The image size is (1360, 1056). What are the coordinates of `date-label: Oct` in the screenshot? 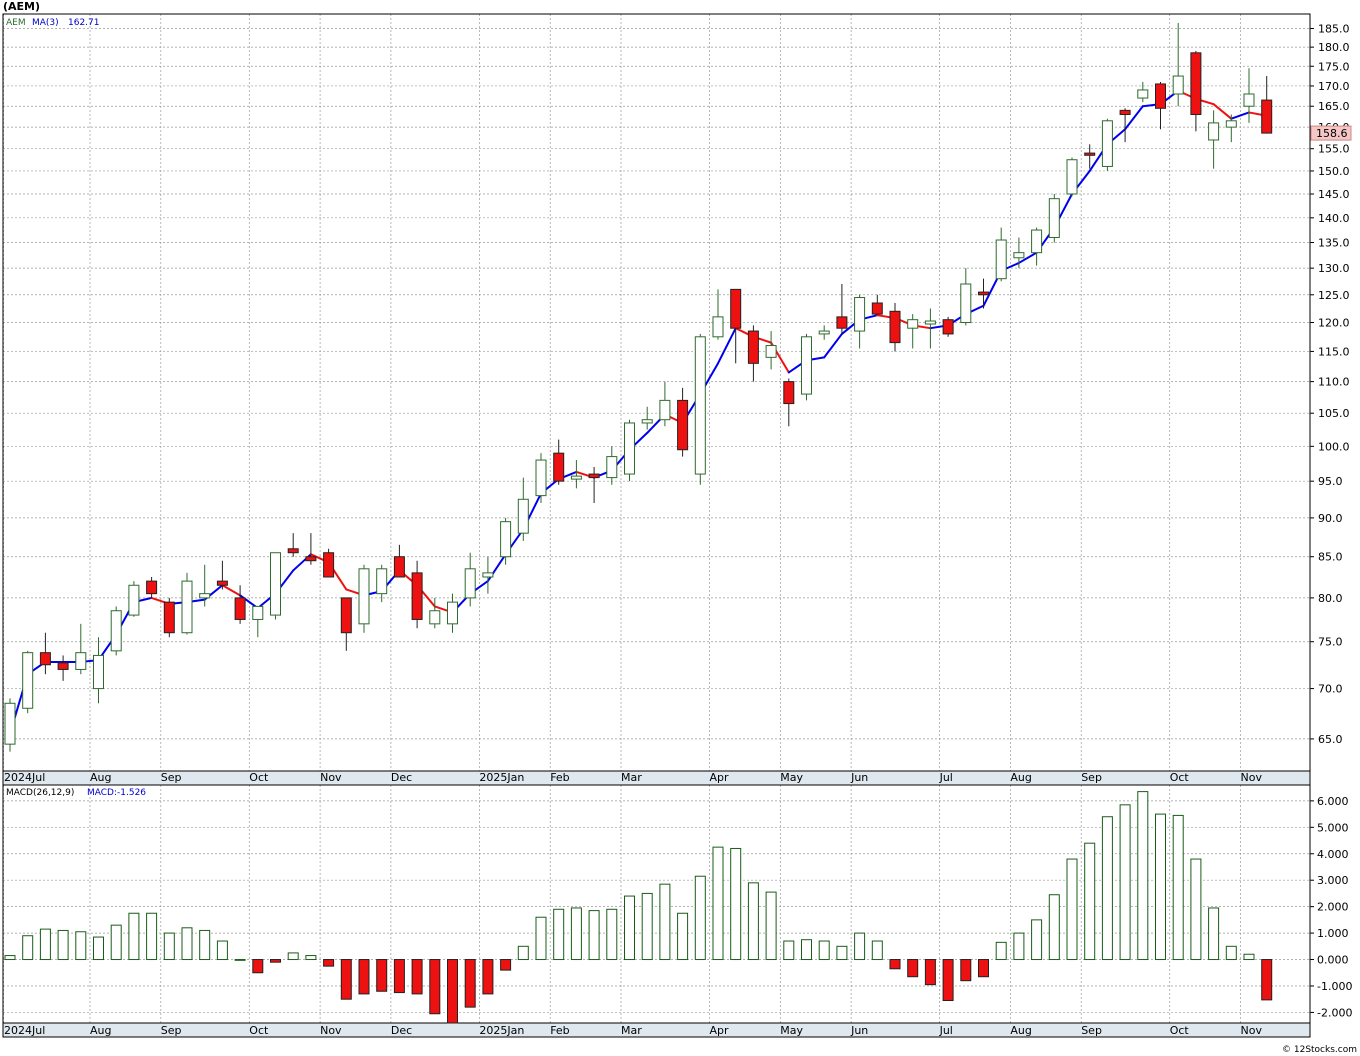 It's located at (259, 777).